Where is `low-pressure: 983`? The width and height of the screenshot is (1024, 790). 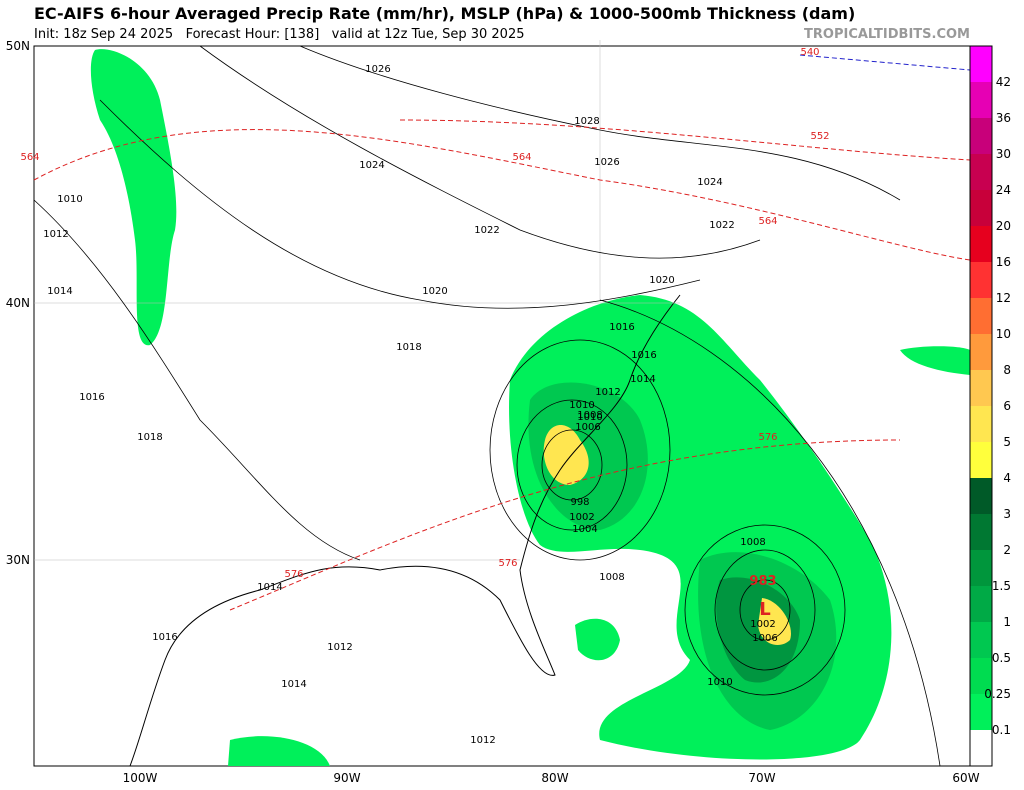 low-pressure: 983 is located at coordinates (762, 581).